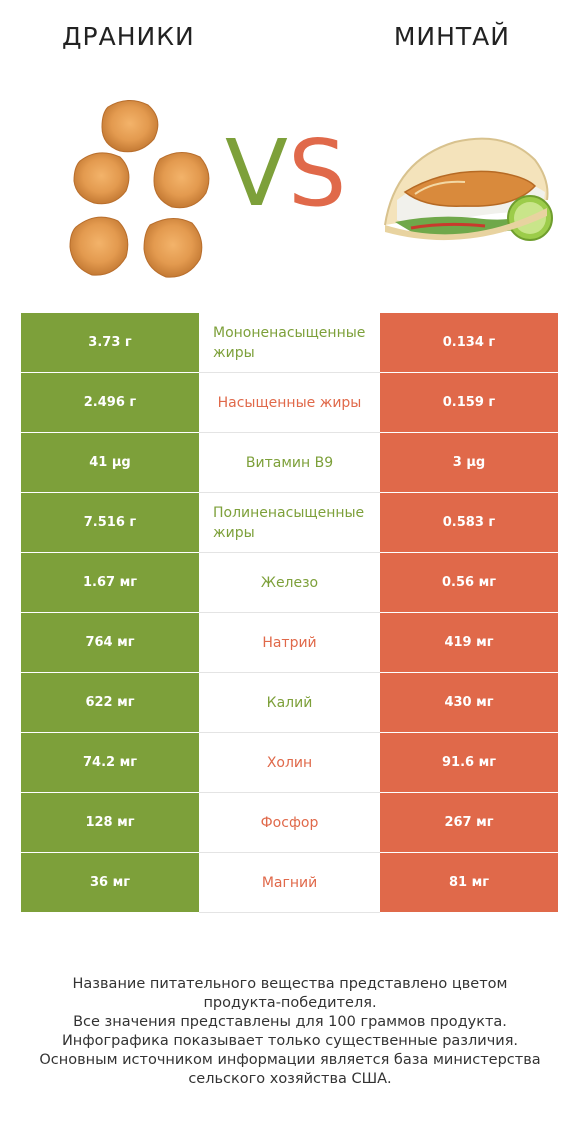  I want to click on nutrient-name-cell: Мононенасыщенные жиры, so click(289, 343).